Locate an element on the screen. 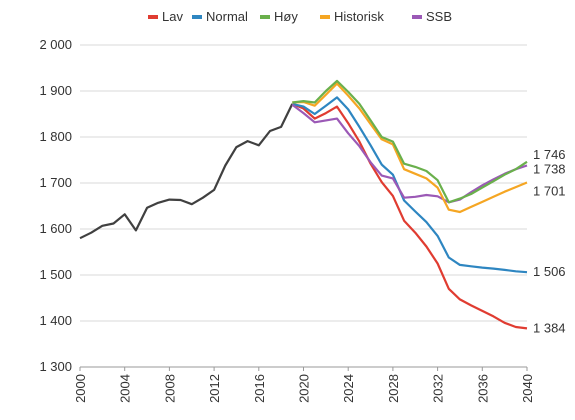 The width and height of the screenshot is (575, 420). legend-label-ssb: SSB is located at coordinates (439, 16).